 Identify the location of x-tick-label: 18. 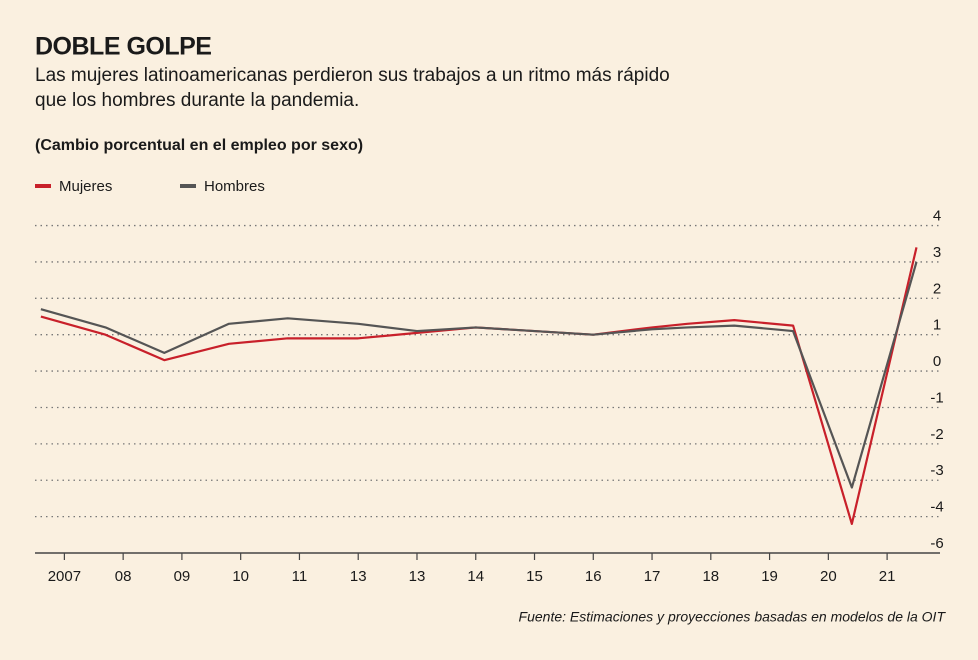
(710, 576).